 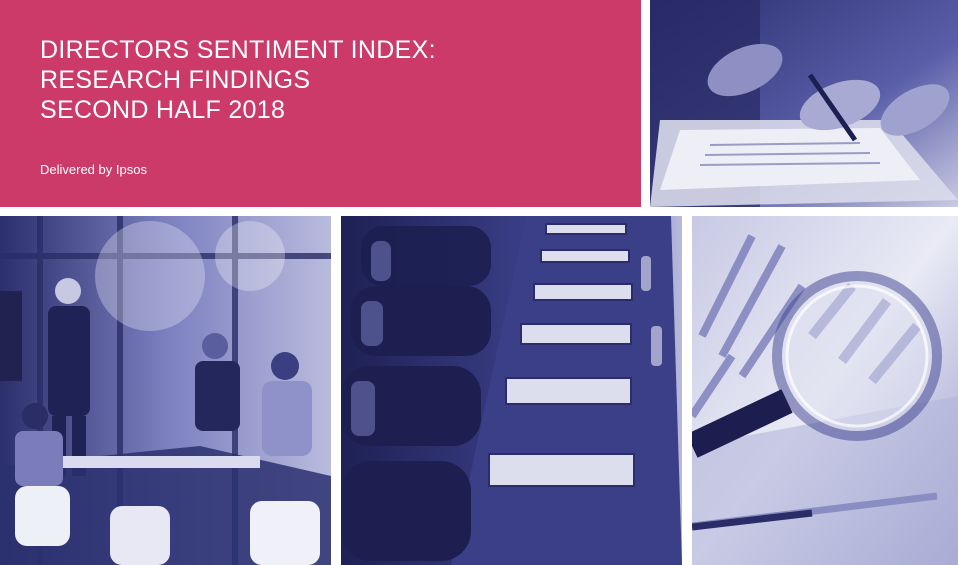 I want to click on title-line-2: RESEARCH FINDINGS, so click(x=175, y=80).